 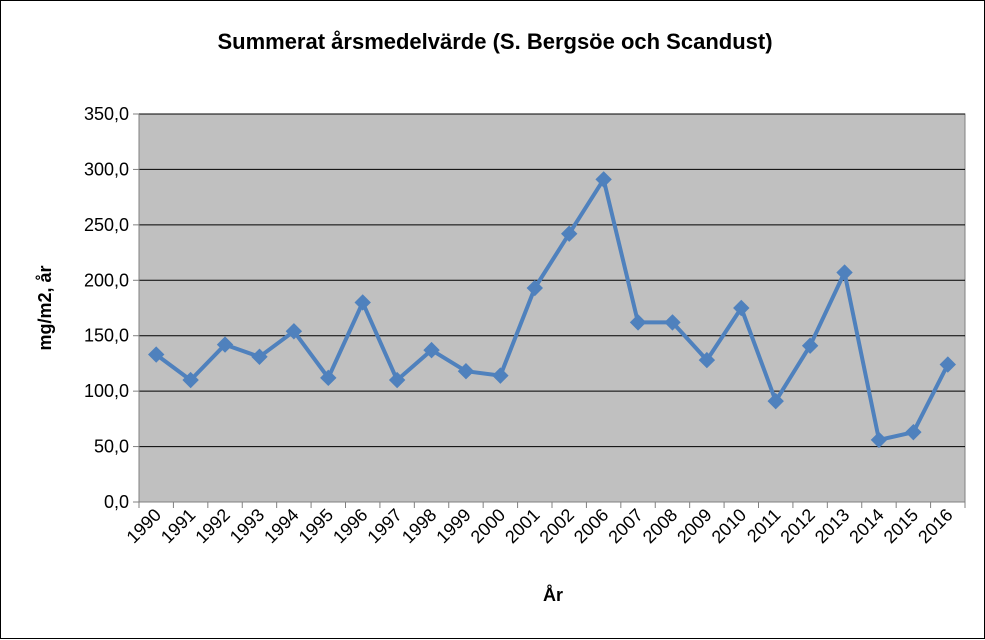 I want to click on y-tick-label: 250,0, so click(x=106, y=225).